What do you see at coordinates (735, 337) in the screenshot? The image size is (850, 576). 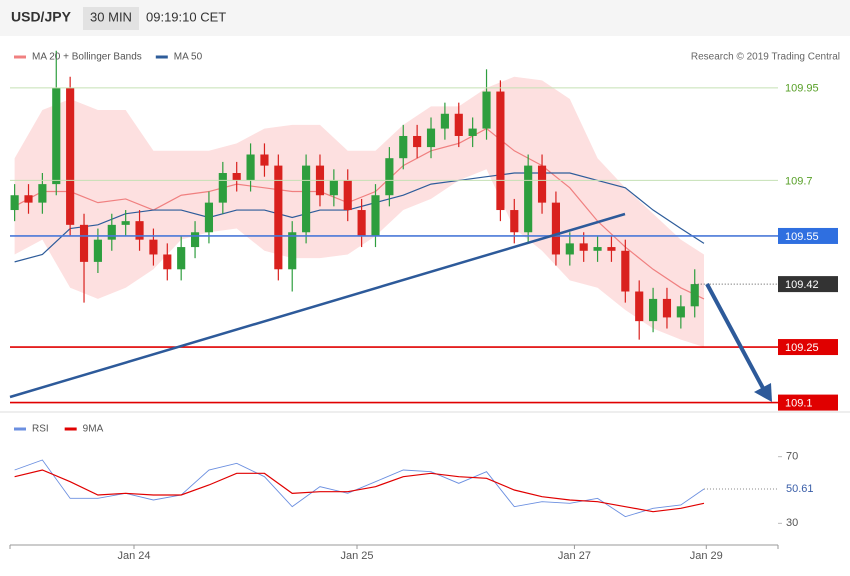 I see `forecast-arrow` at bounding box center [735, 337].